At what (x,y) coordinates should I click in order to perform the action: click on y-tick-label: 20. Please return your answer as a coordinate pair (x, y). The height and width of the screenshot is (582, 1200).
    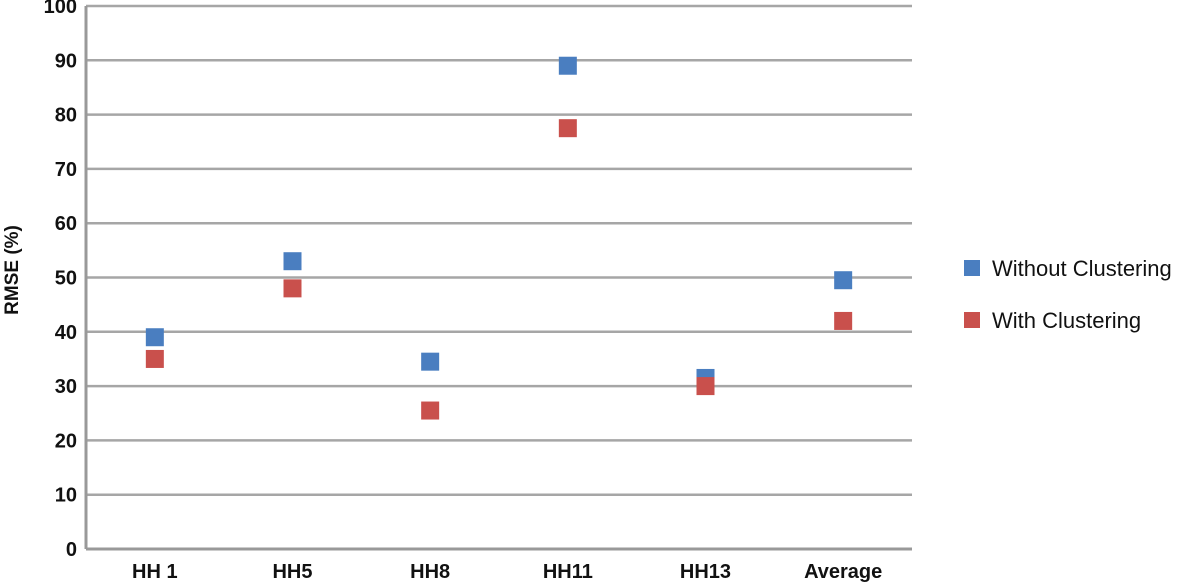
    Looking at the image, I should click on (66, 441).